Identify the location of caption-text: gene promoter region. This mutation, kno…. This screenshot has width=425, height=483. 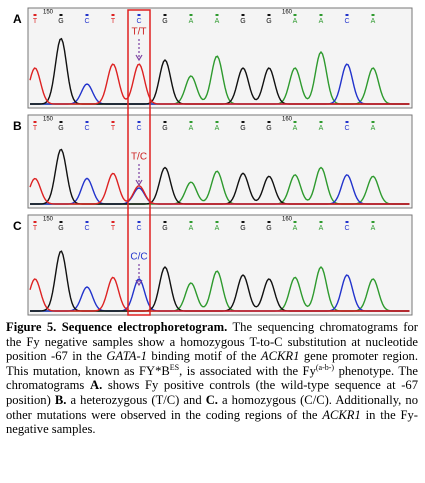
(212, 363).